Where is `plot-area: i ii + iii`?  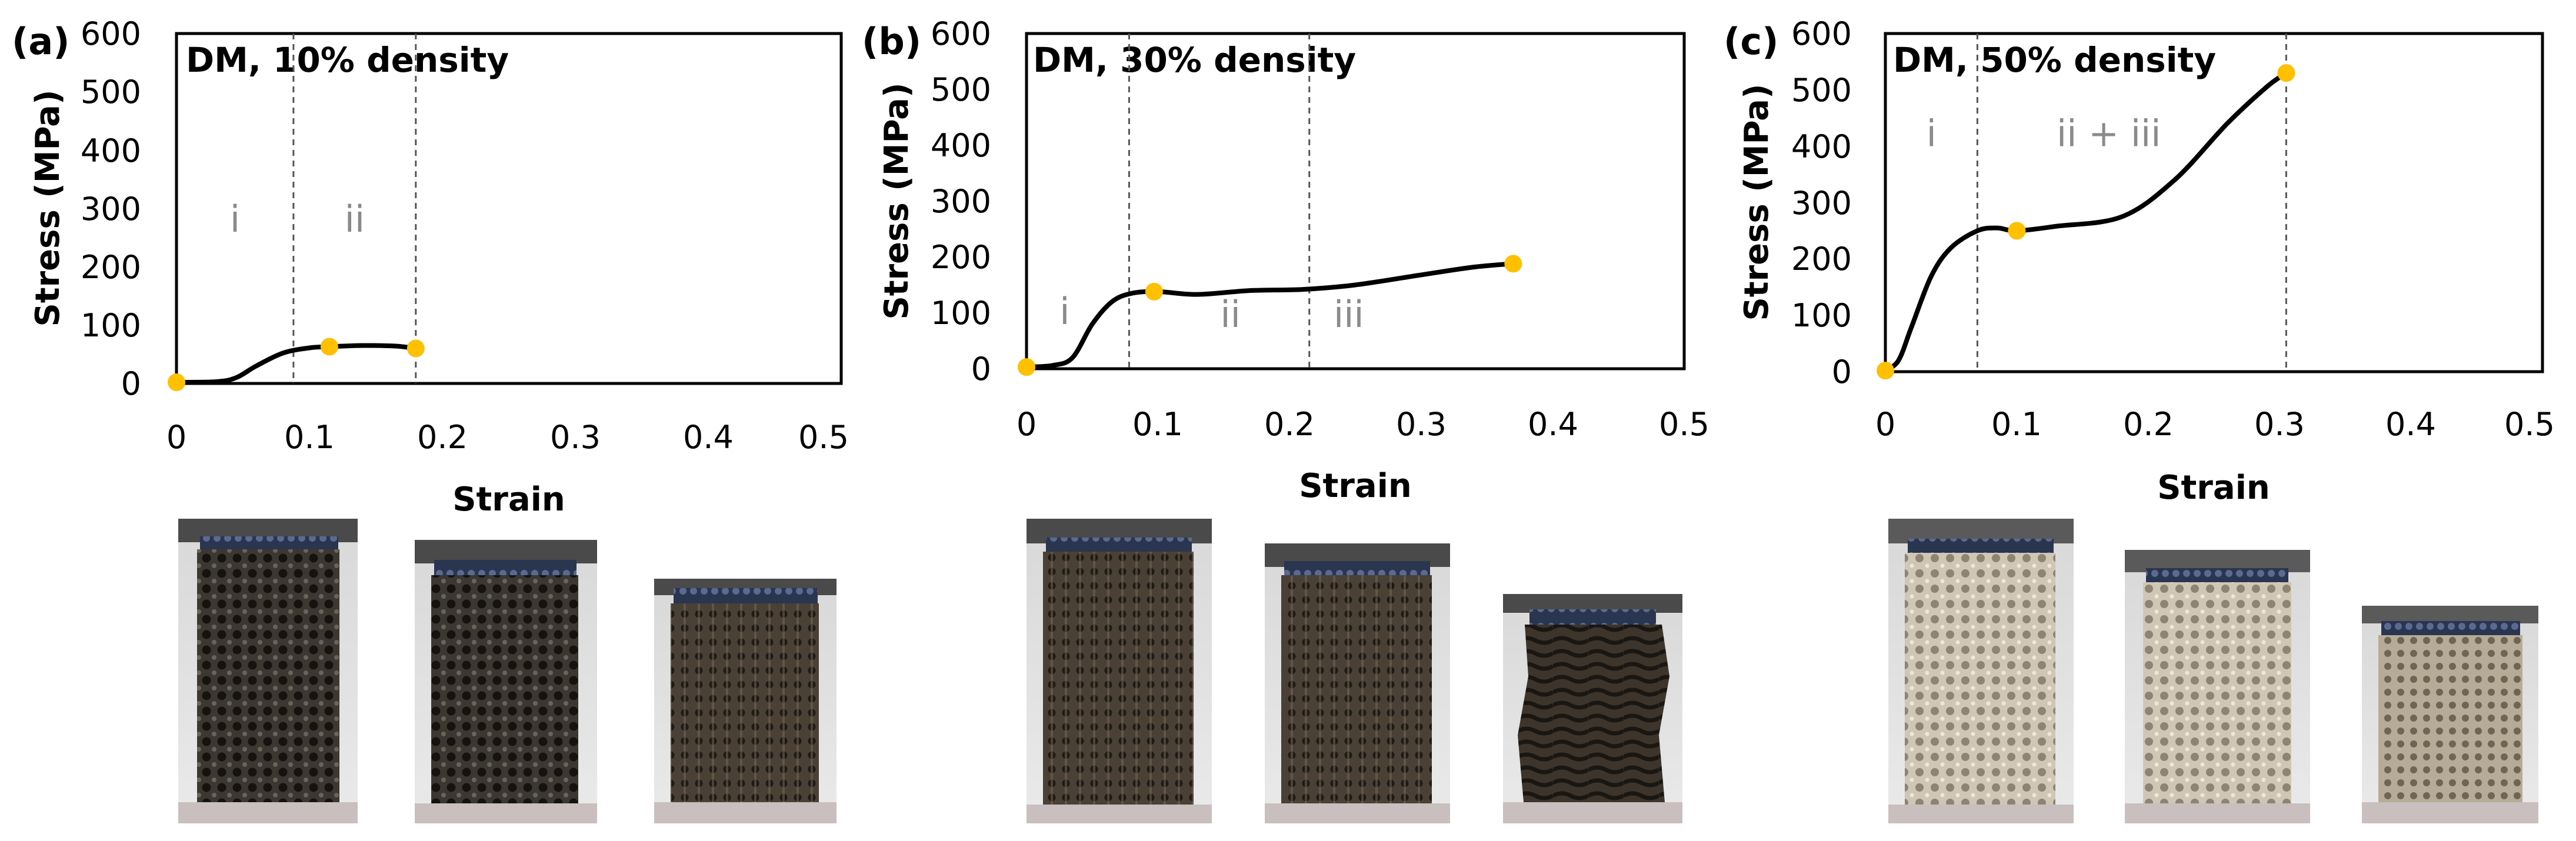 plot-area: i ii + iii is located at coordinates (2086, 207).